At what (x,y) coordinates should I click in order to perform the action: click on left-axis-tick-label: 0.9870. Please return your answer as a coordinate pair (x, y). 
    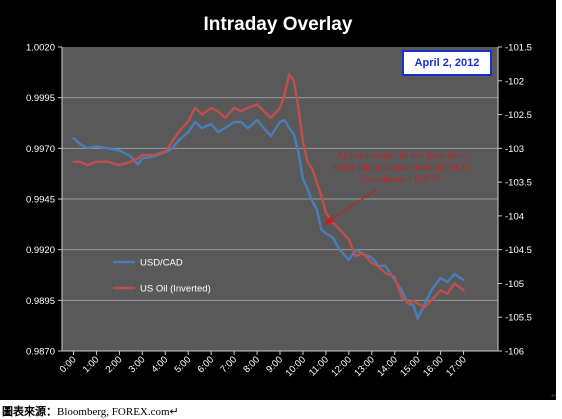
    Looking at the image, I should click on (40, 352).